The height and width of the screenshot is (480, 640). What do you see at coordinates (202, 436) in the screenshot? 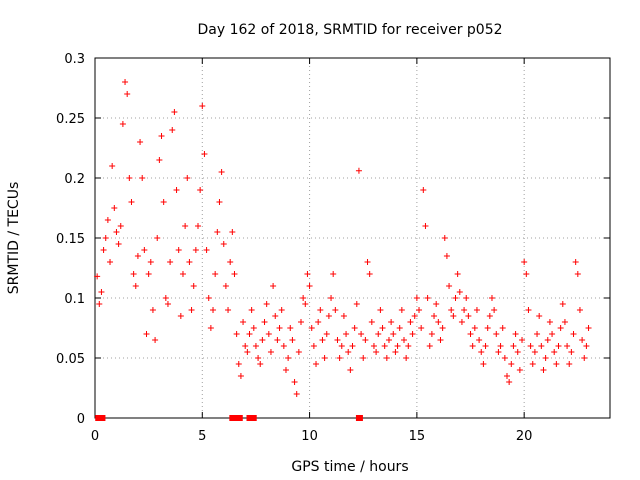
I see `x-tick-label: 5` at bounding box center [202, 436].